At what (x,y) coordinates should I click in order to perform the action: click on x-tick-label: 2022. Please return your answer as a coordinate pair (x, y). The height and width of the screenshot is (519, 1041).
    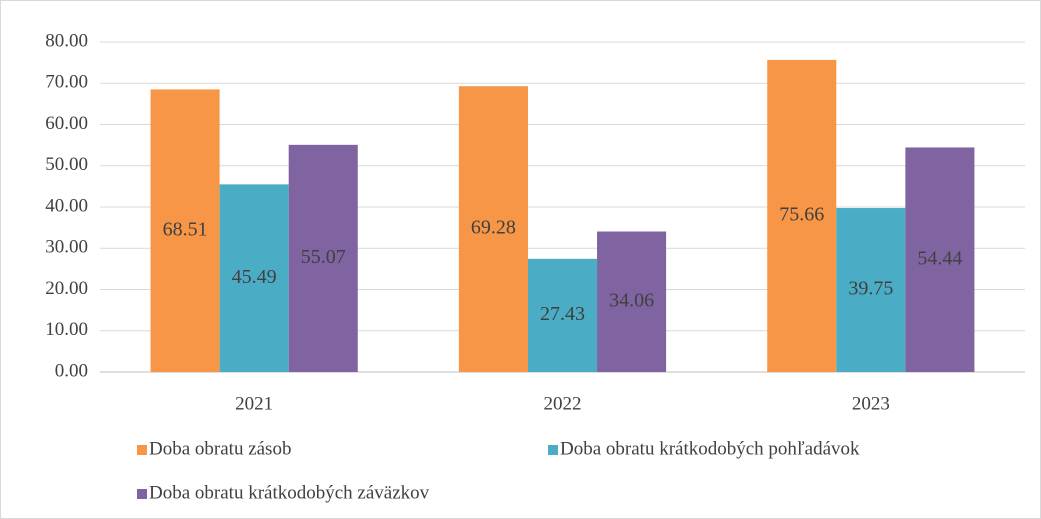
    Looking at the image, I should click on (563, 403).